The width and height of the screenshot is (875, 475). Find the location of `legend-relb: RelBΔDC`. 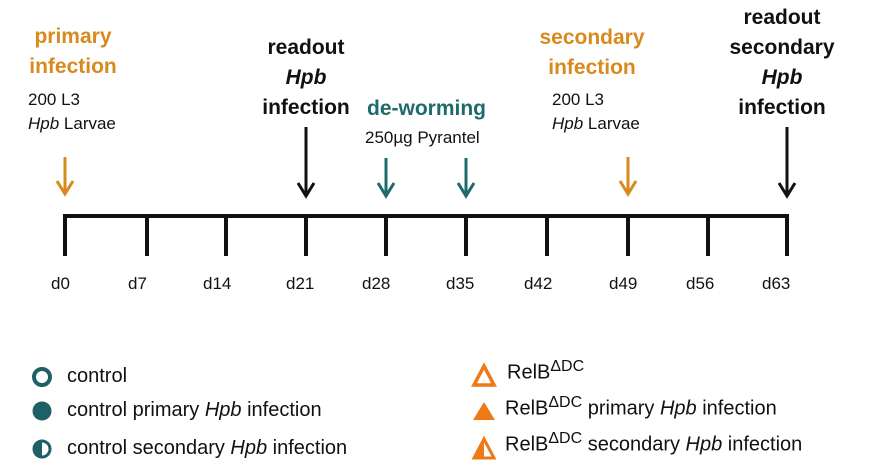

legend-relb: RelBΔDC is located at coordinates (545, 371).